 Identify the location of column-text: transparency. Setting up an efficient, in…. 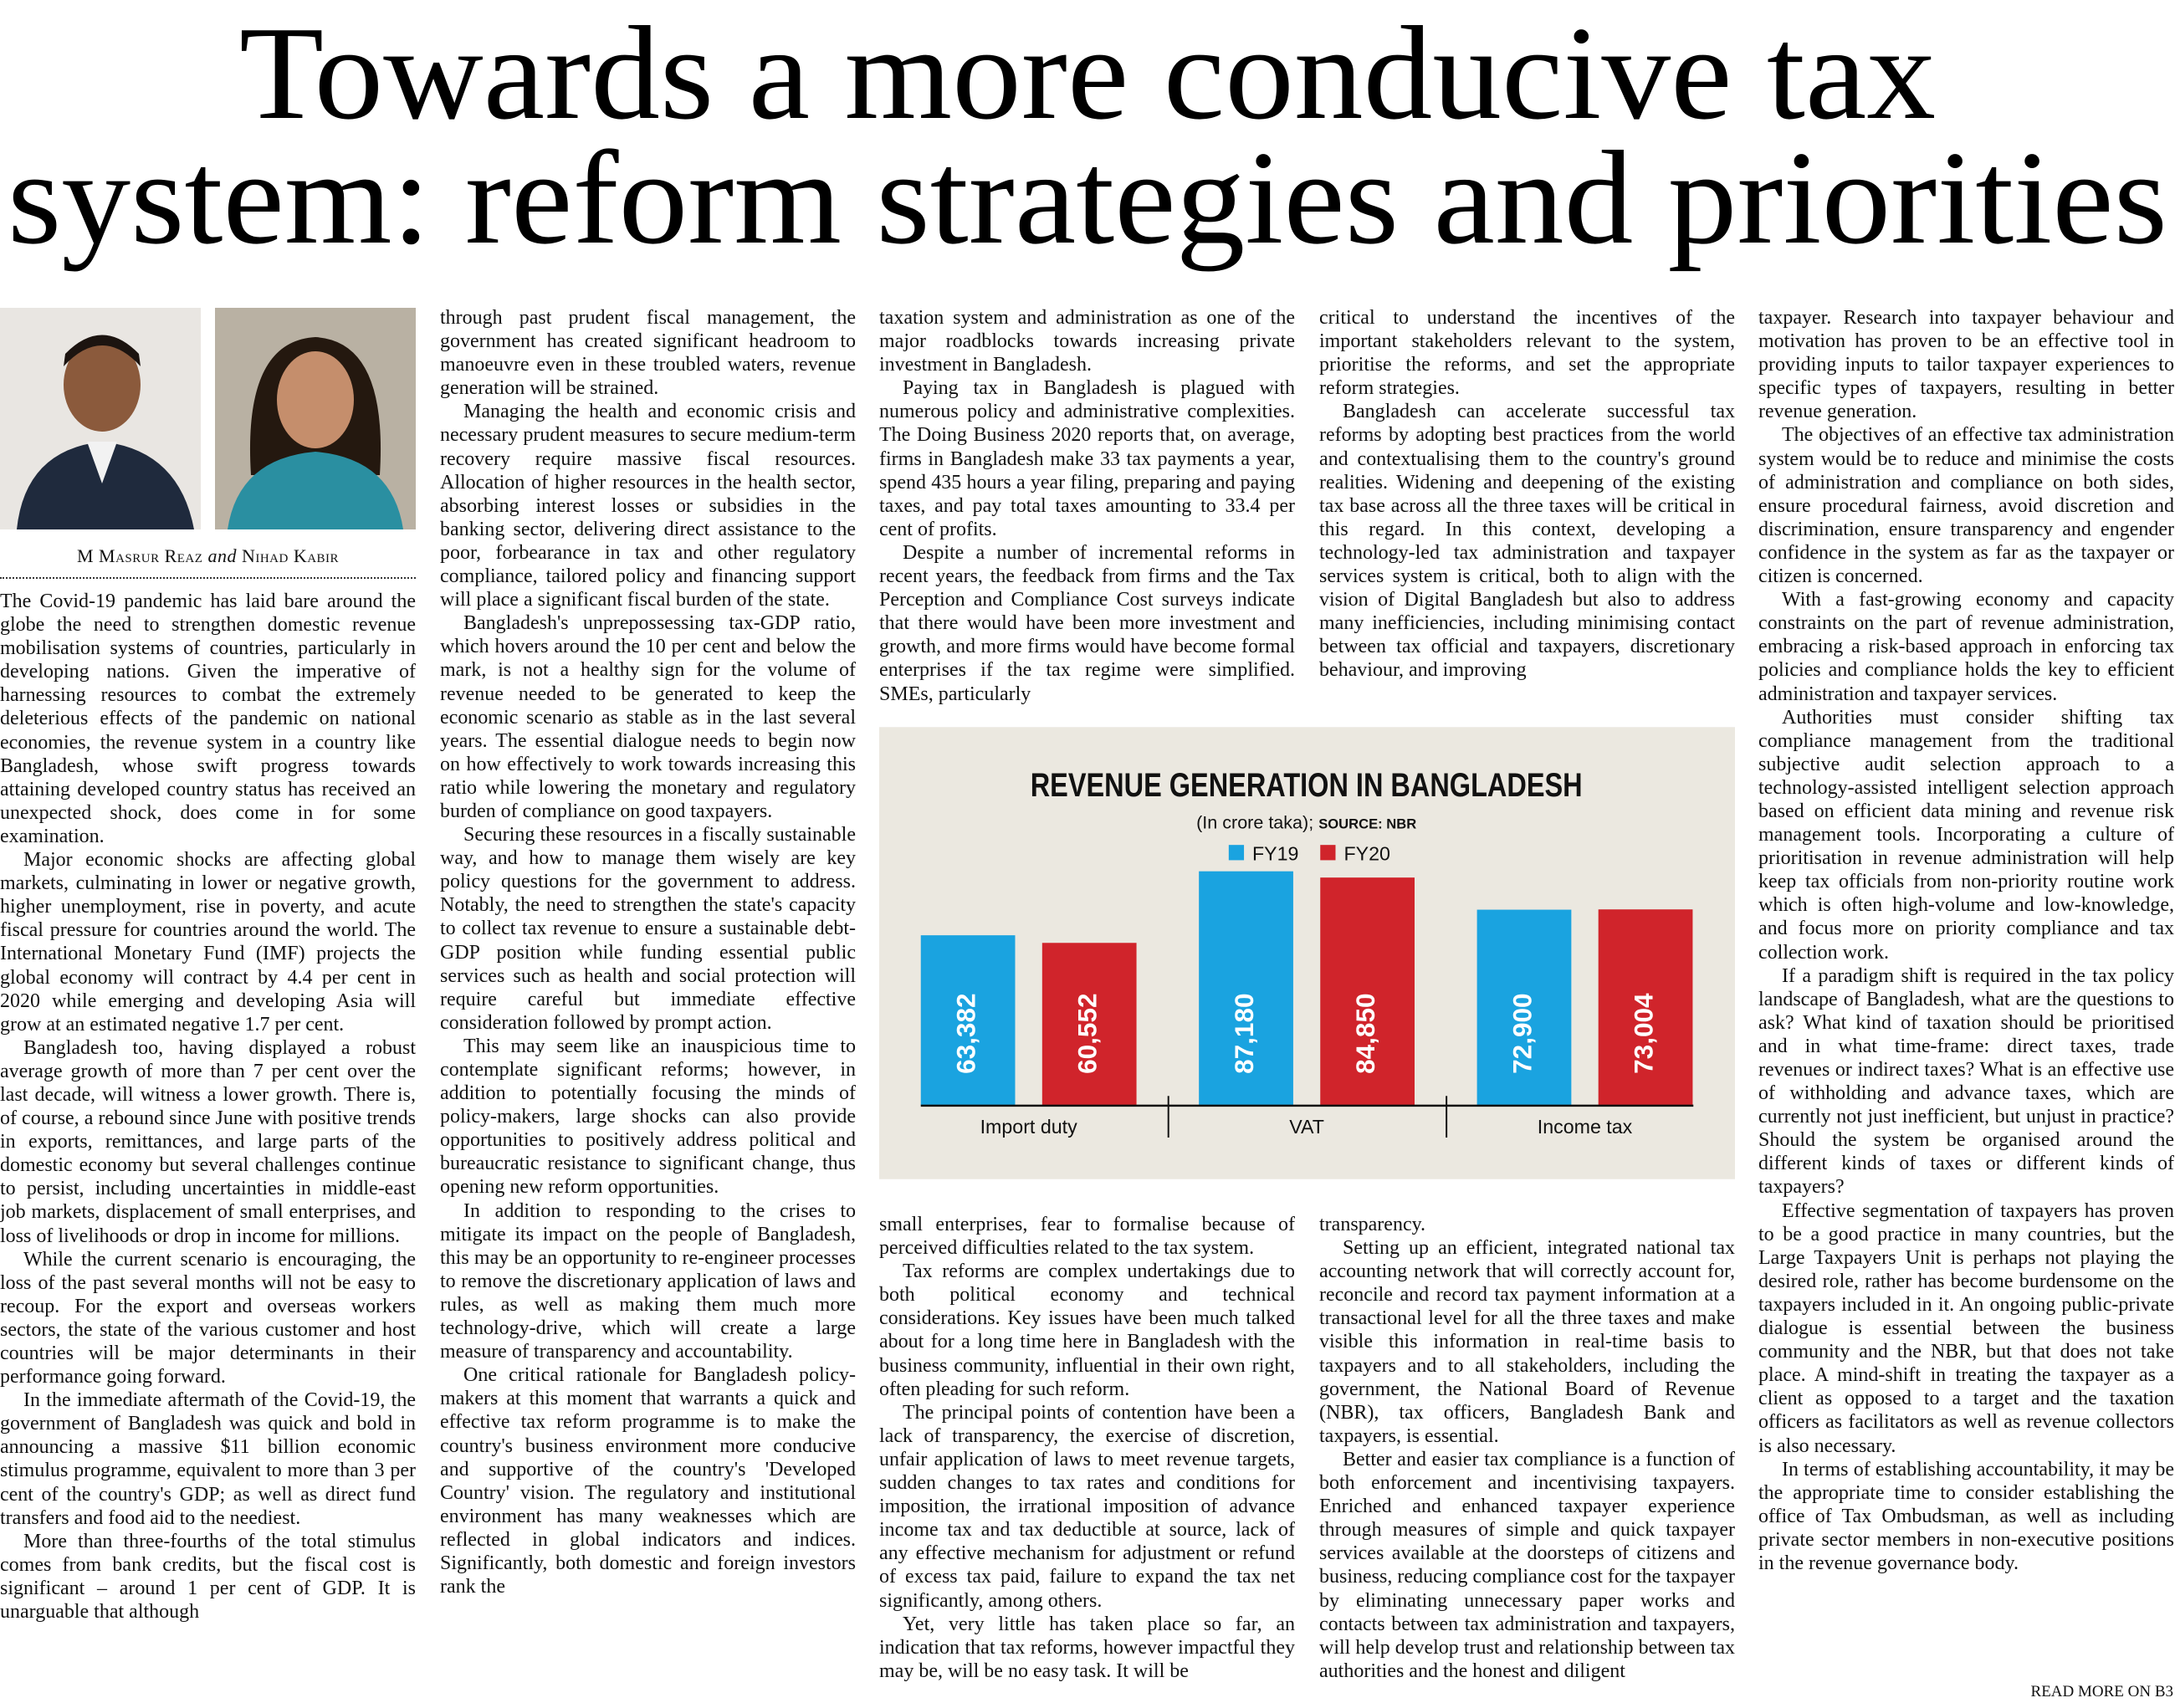
(1527, 1448).